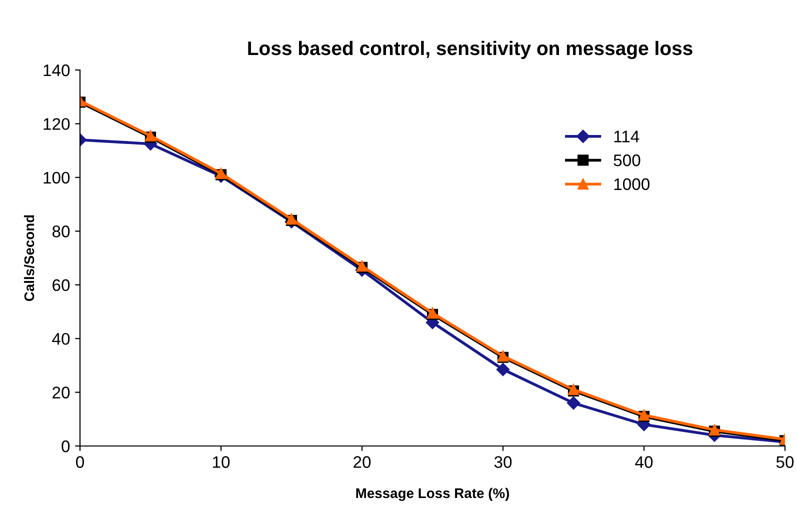 The image size is (797, 517). Describe the element at coordinates (627, 160) in the screenshot. I see `legend-label: 500` at that location.